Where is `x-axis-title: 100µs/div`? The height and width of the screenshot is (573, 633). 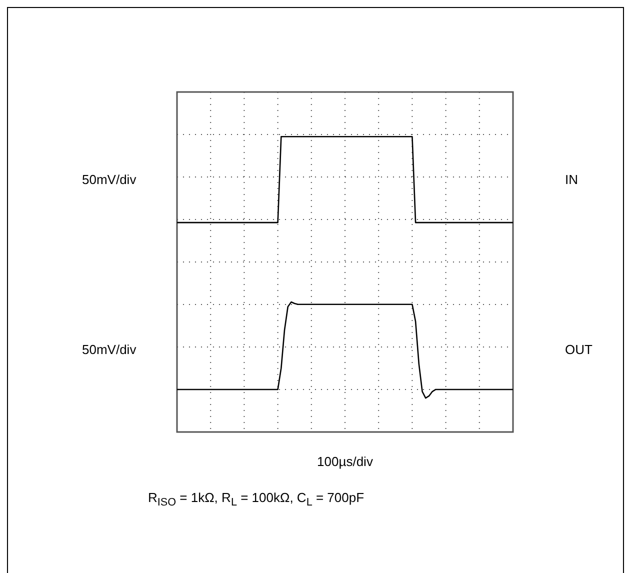 x-axis-title: 100µs/div is located at coordinates (345, 461).